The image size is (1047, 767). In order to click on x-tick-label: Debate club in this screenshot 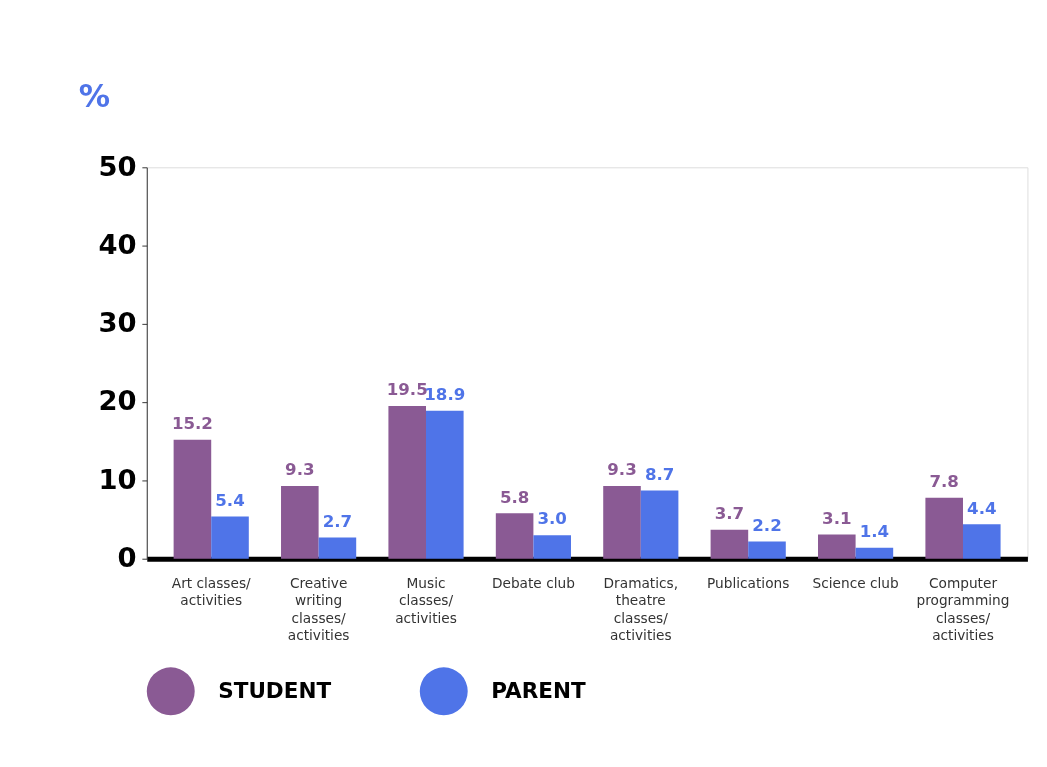, I will do `click(533, 582)`.